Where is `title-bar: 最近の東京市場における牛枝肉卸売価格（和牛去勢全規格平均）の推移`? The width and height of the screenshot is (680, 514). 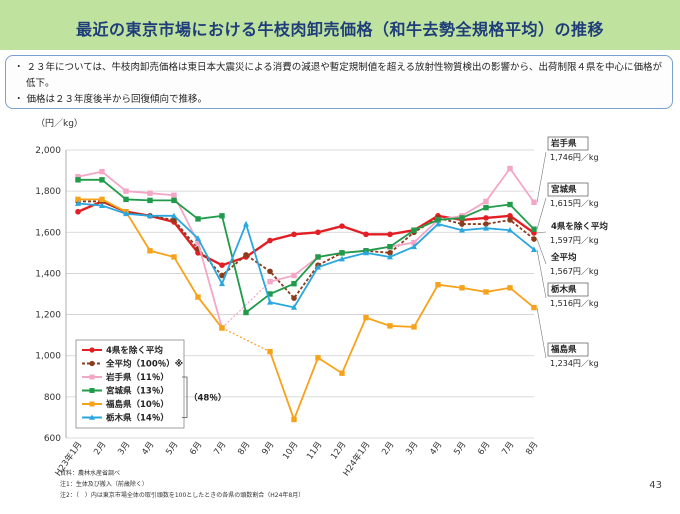 title-bar: 最近の東京市場における牛枝肉卸売価格（和牛去勢全規格平均）の推移 is located at coordinates (340, 25).